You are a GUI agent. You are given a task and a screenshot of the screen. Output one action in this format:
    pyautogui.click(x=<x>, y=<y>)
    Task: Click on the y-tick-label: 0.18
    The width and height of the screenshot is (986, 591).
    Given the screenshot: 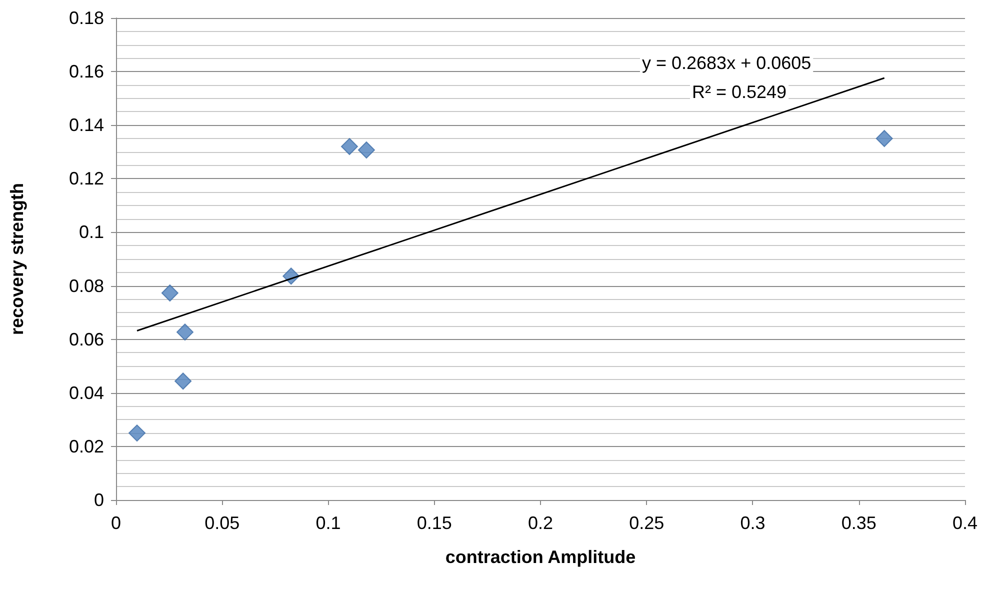 What is the action you would take?
    pyautogui.click(x=86, y=18)
    